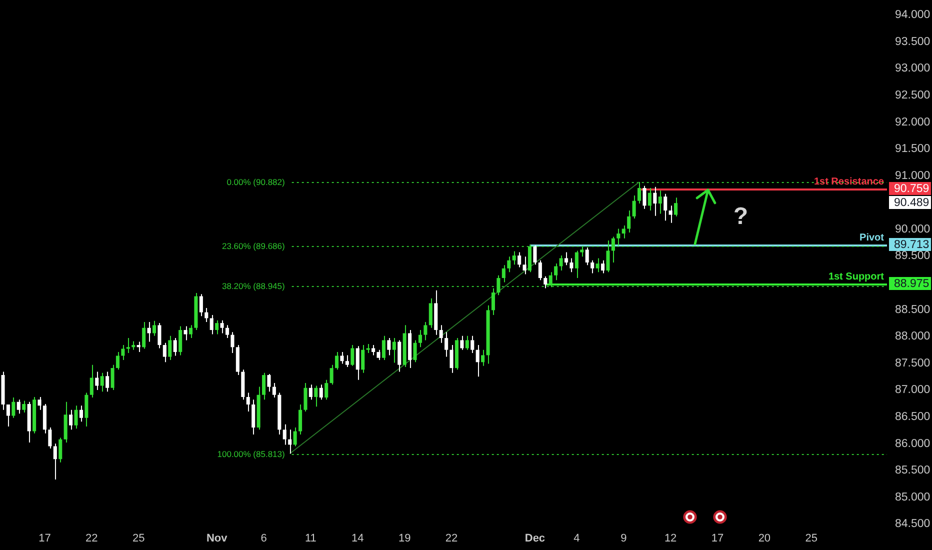 The height and width of the screenshot is (550, 932). What do you see at coordinates (764, 538) in the screenshot?
I see `x-tick-label: 20` at bounding box center [764, 538].